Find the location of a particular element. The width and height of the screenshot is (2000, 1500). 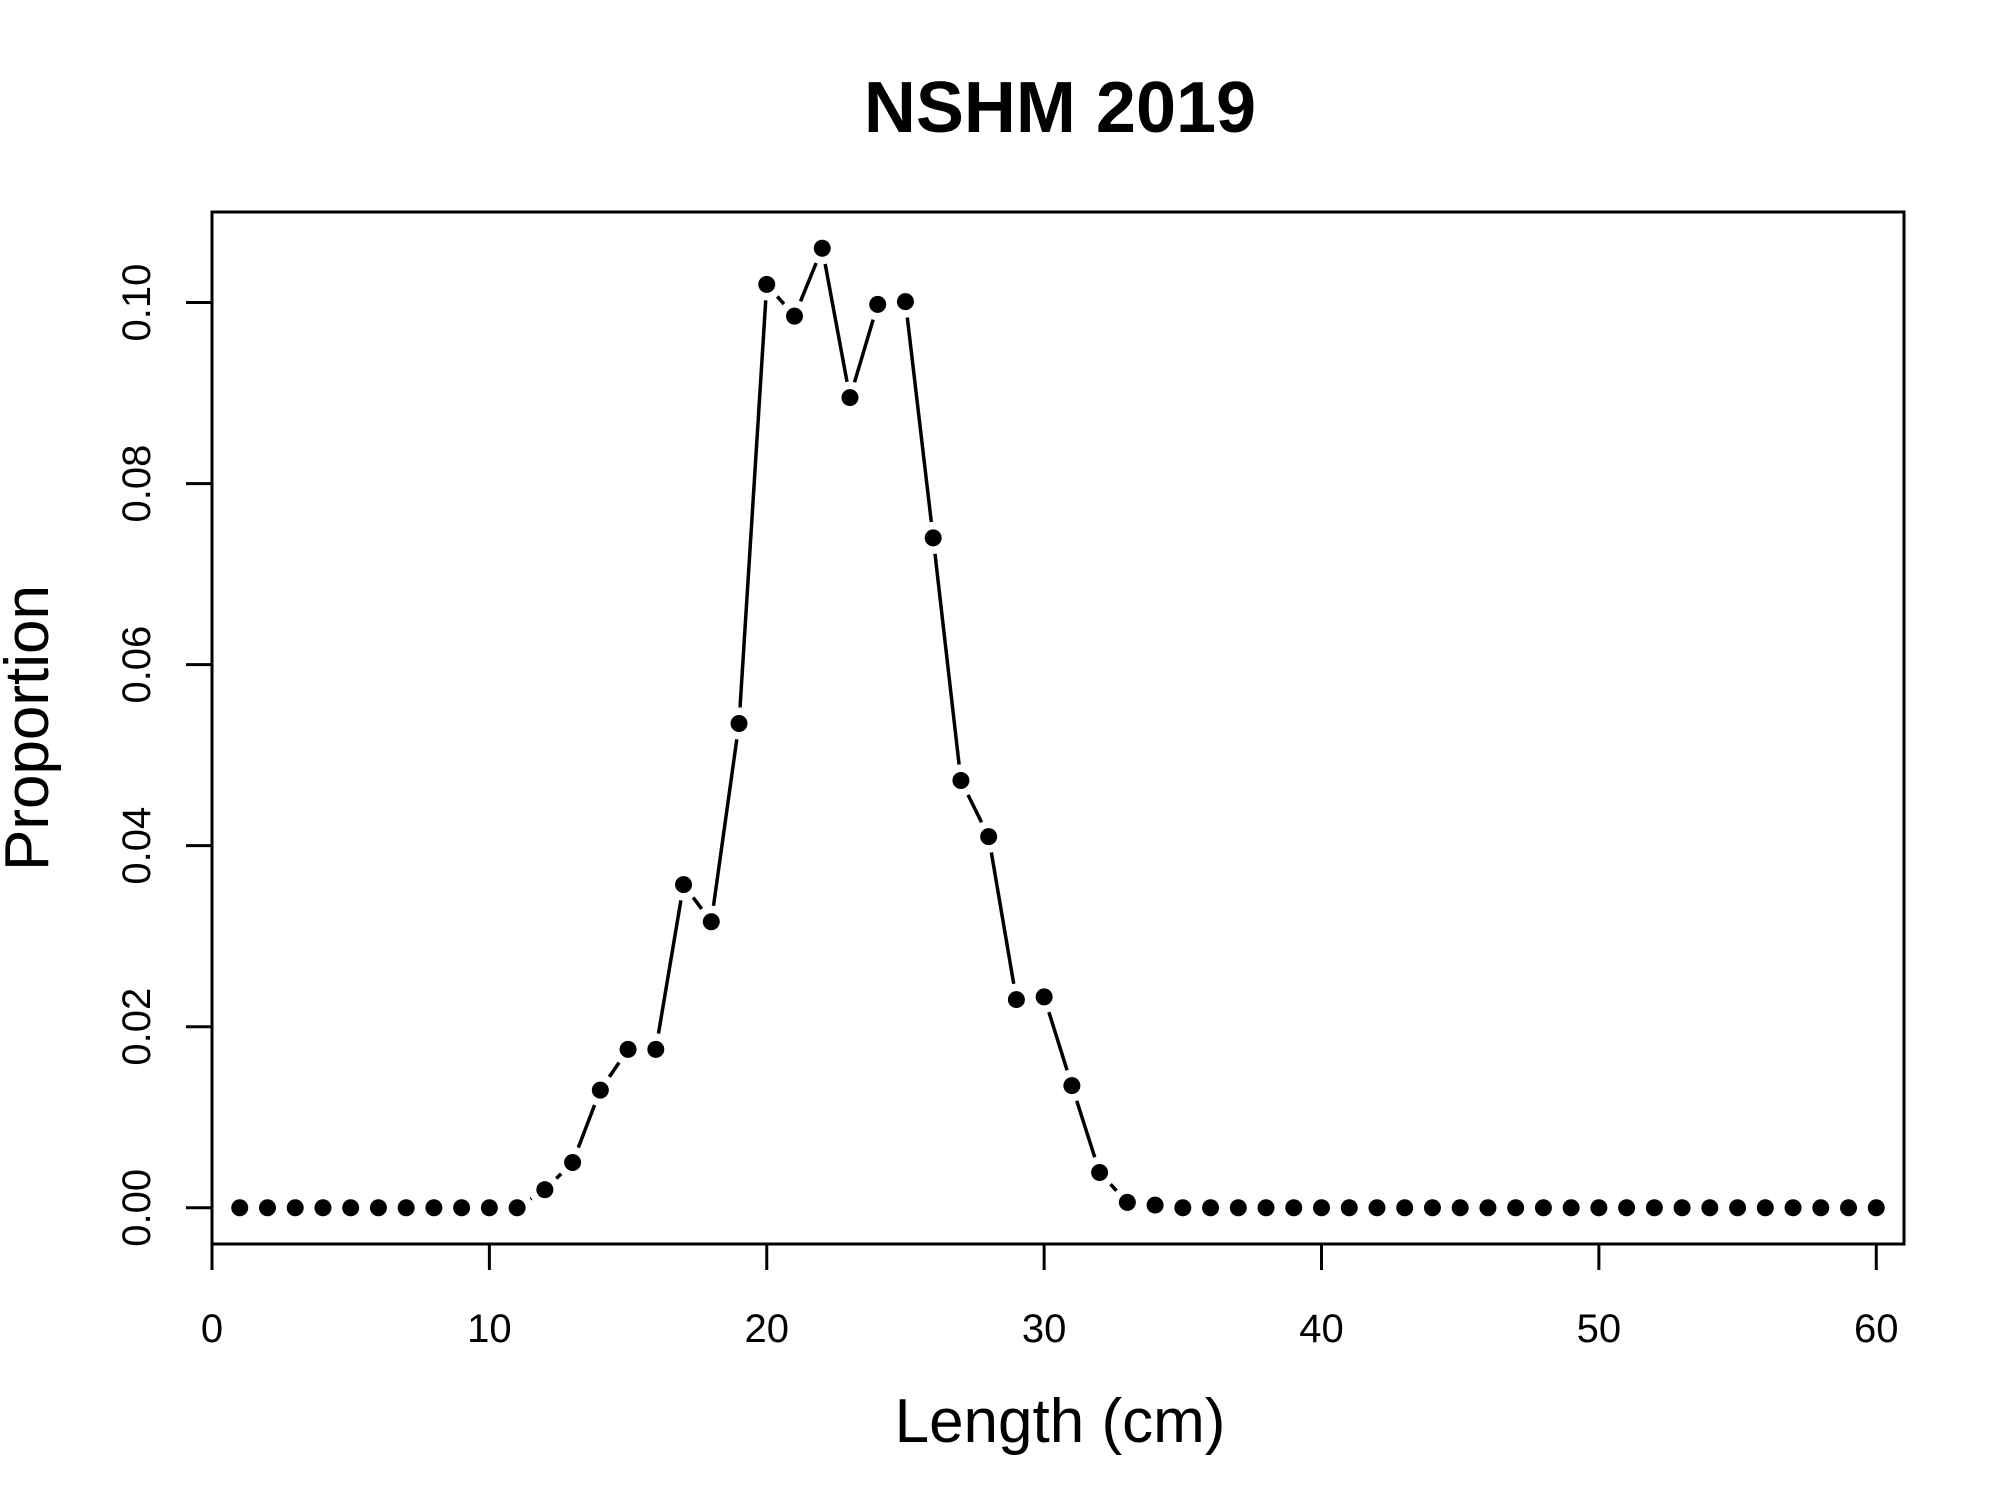

y-axis: 0.00 0.02 0.04 0.06 0.08 0.10 is located at coordinates (164, 755).